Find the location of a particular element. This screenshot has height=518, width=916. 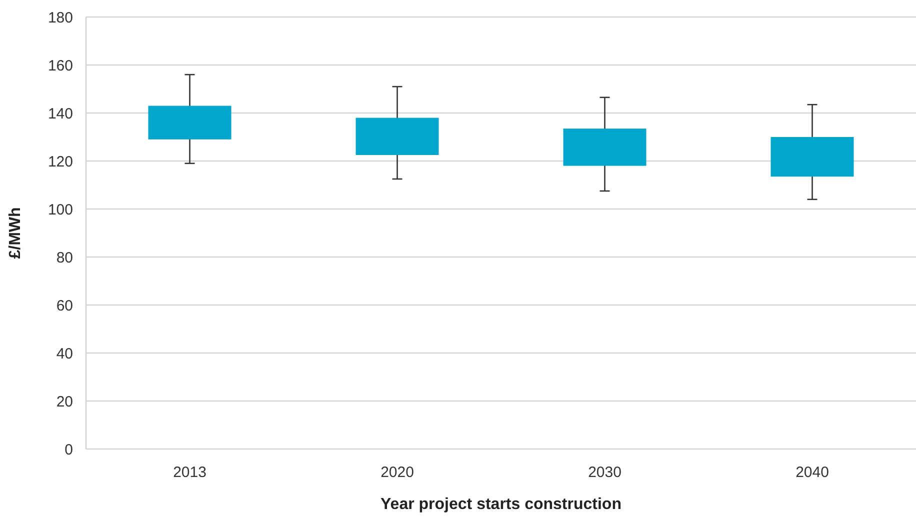

x-tick-label: 2013 is located at coordinates (189, 472).